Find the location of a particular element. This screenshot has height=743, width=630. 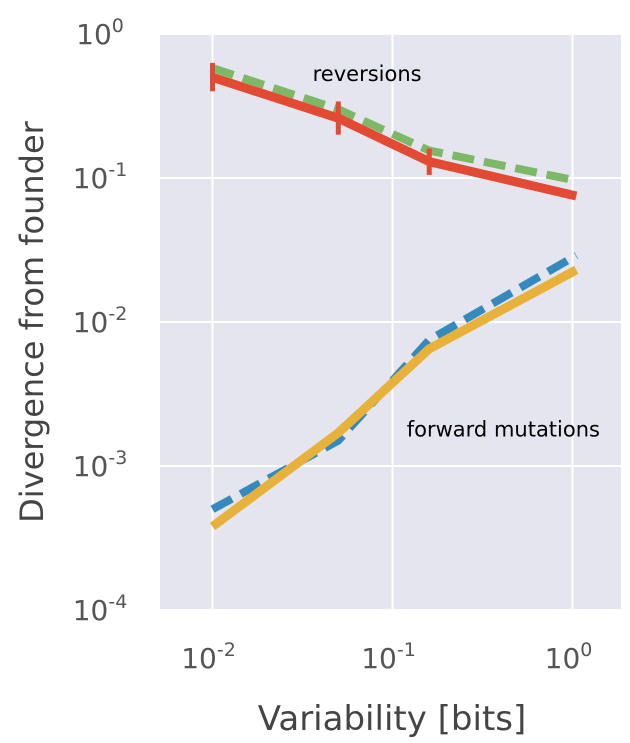

y-axis-label: Divergence from founder is located at coordinates (32, 321).